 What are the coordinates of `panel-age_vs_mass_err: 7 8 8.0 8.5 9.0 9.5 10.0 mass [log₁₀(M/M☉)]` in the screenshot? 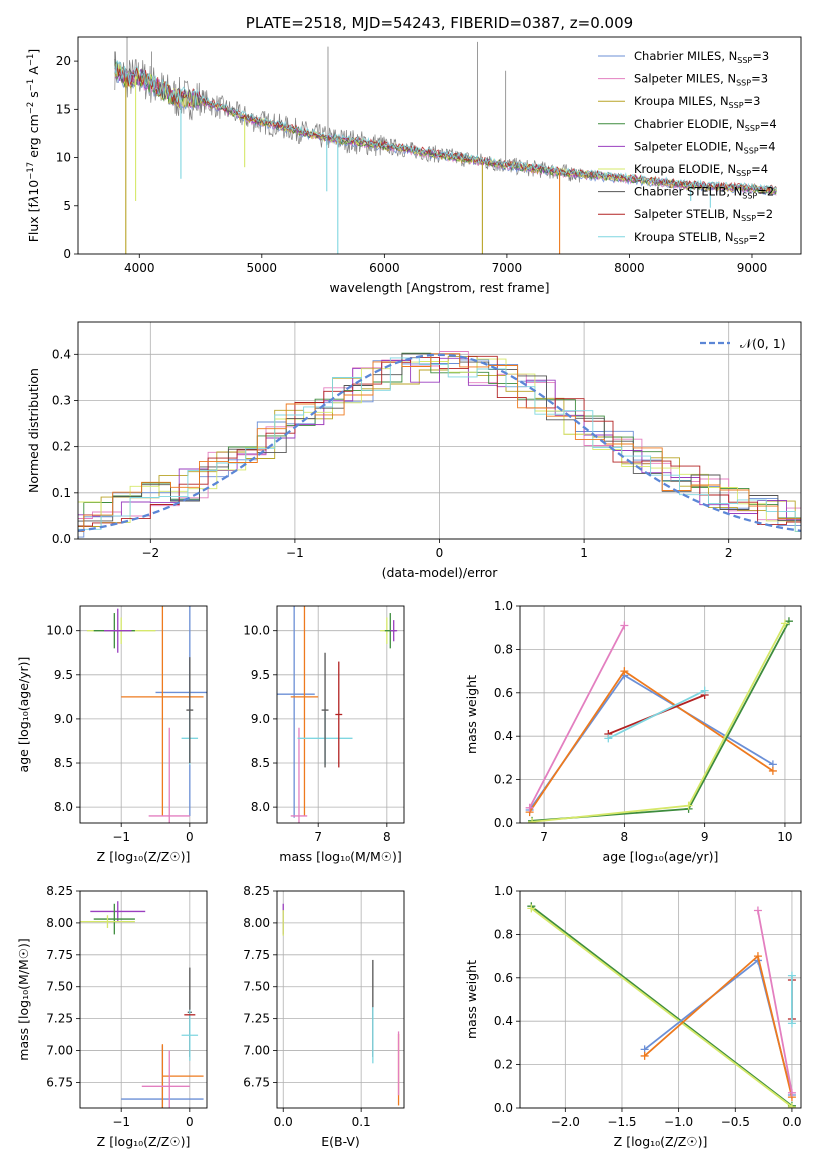 It's located at (324, 734).